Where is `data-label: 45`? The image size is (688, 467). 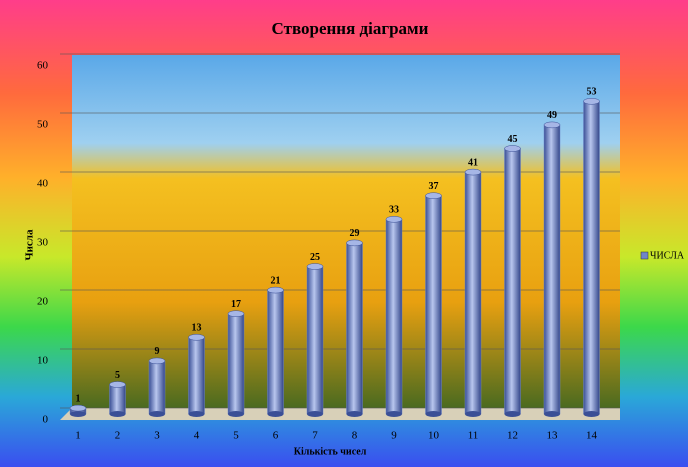 data-label: 45 is located at coordinates (513, 139).